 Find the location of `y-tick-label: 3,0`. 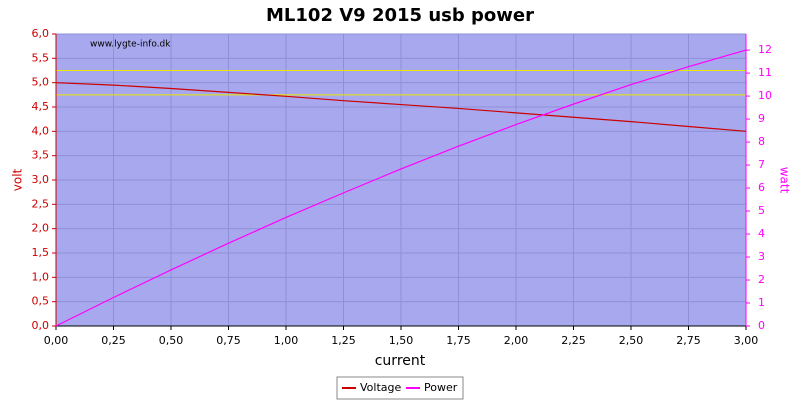

y-tick-label: 3,0 is located at coordinates (41, 179).